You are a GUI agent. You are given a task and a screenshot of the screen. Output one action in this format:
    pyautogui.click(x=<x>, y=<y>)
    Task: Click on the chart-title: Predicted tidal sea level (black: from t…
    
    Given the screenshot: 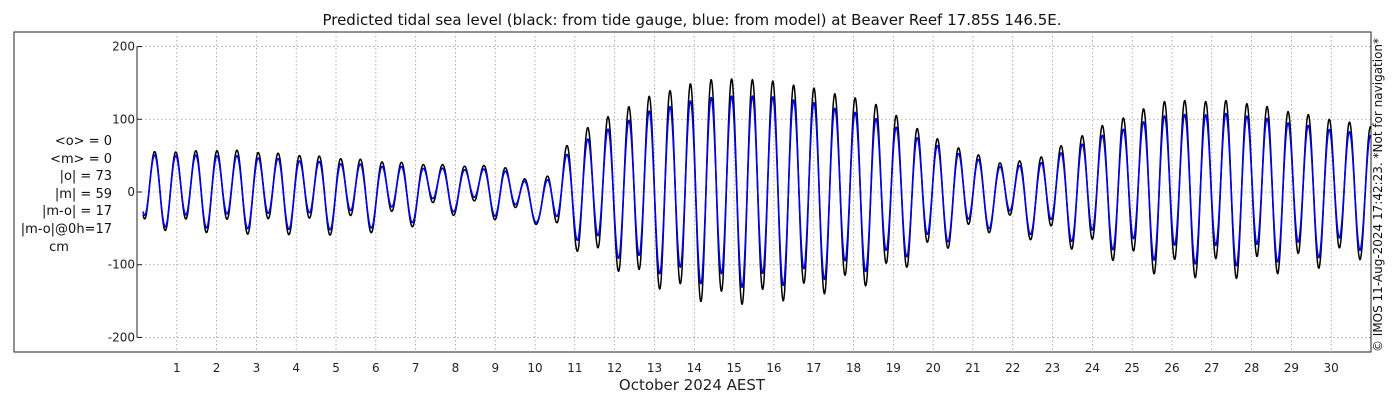 What is the action you would take?
    pyautogui.click(x=691, y=20)
    